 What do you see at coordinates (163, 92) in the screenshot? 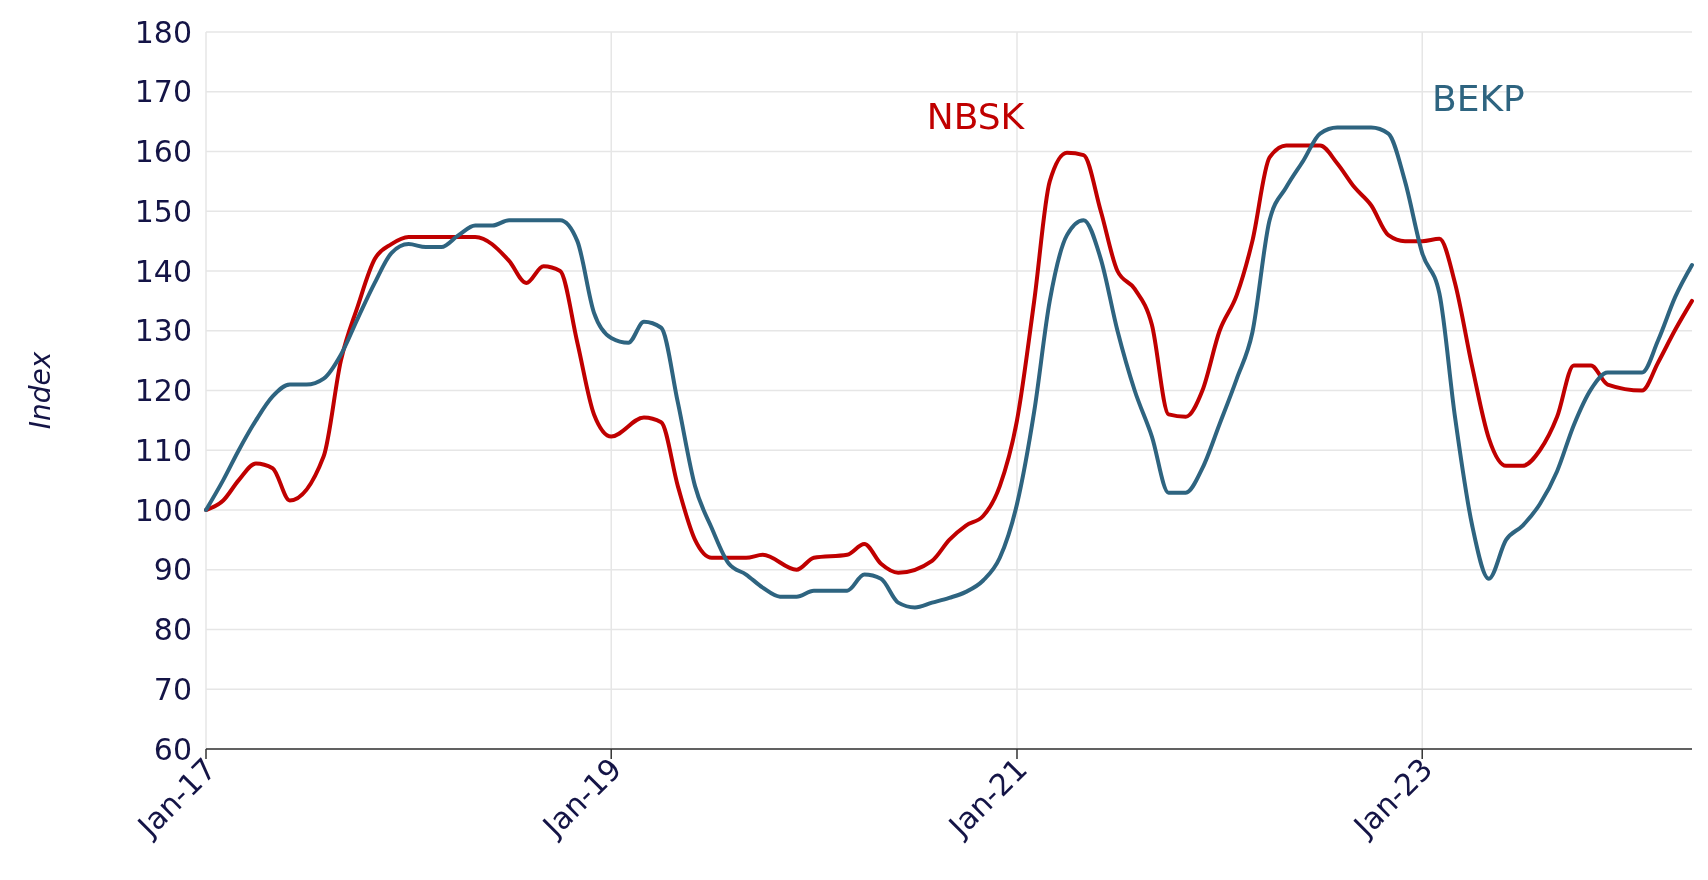
I see `y-tick-label: 170` at bounding box center [163, 92].